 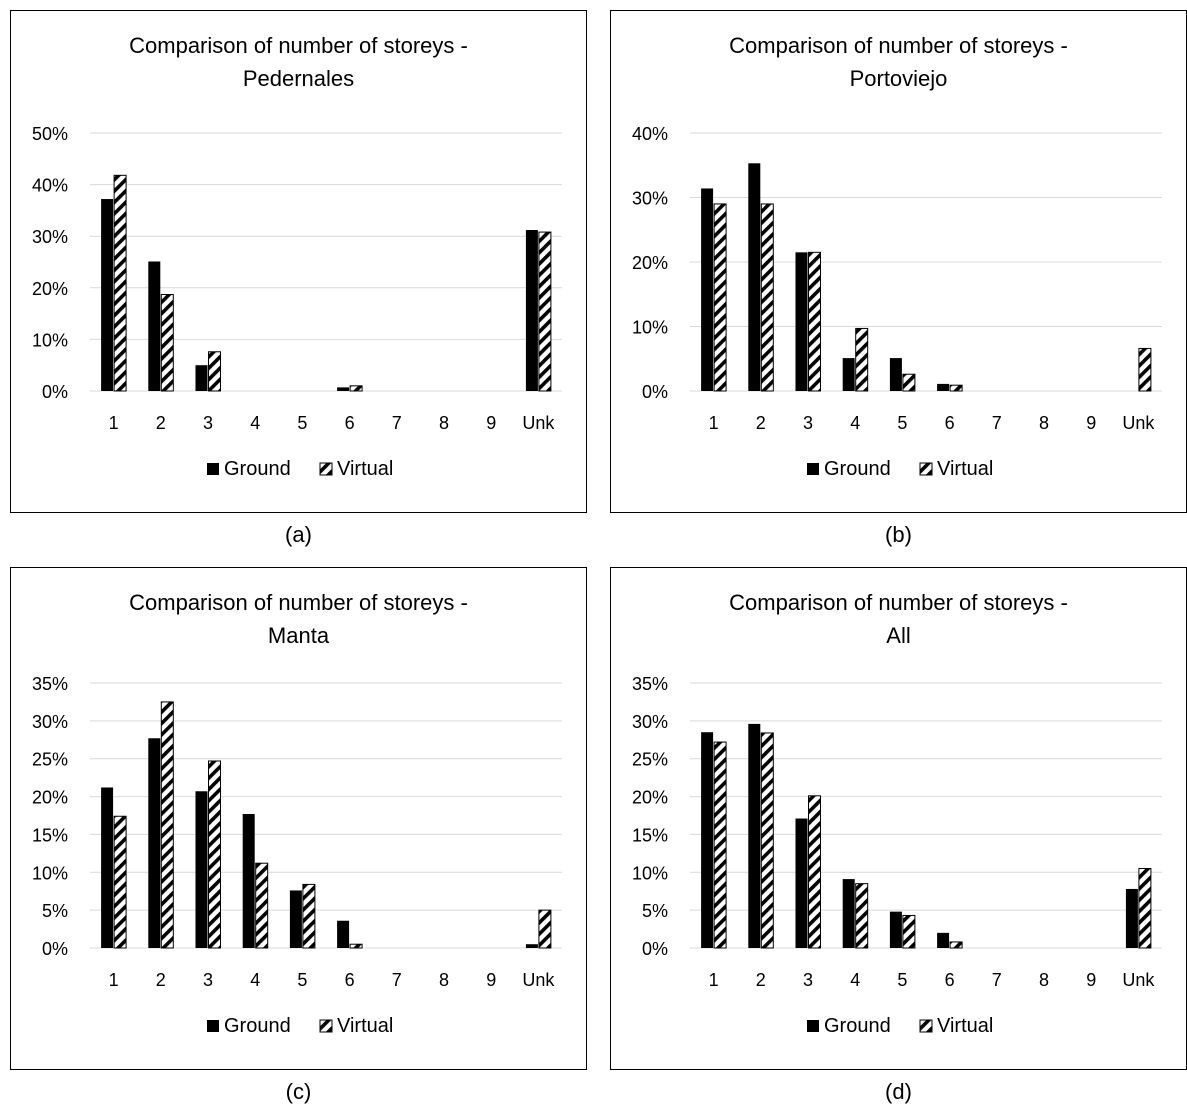 I want to click on y-tick-label: 0%, so click(x=55, y=392).